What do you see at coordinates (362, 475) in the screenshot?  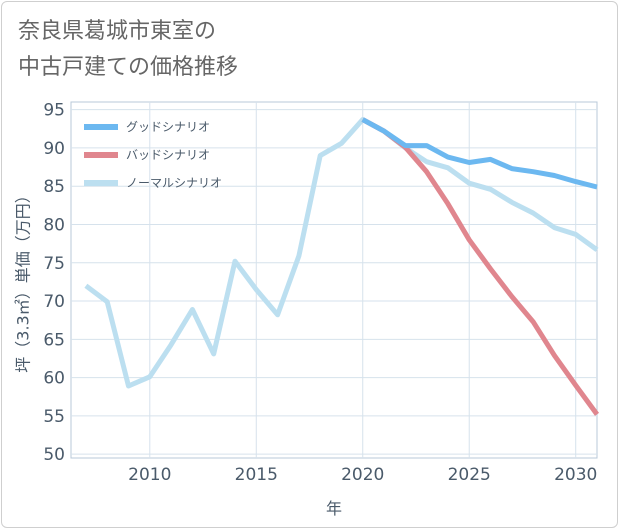 I see `x-tick-label: 2020` at bounding box center [362, 475].